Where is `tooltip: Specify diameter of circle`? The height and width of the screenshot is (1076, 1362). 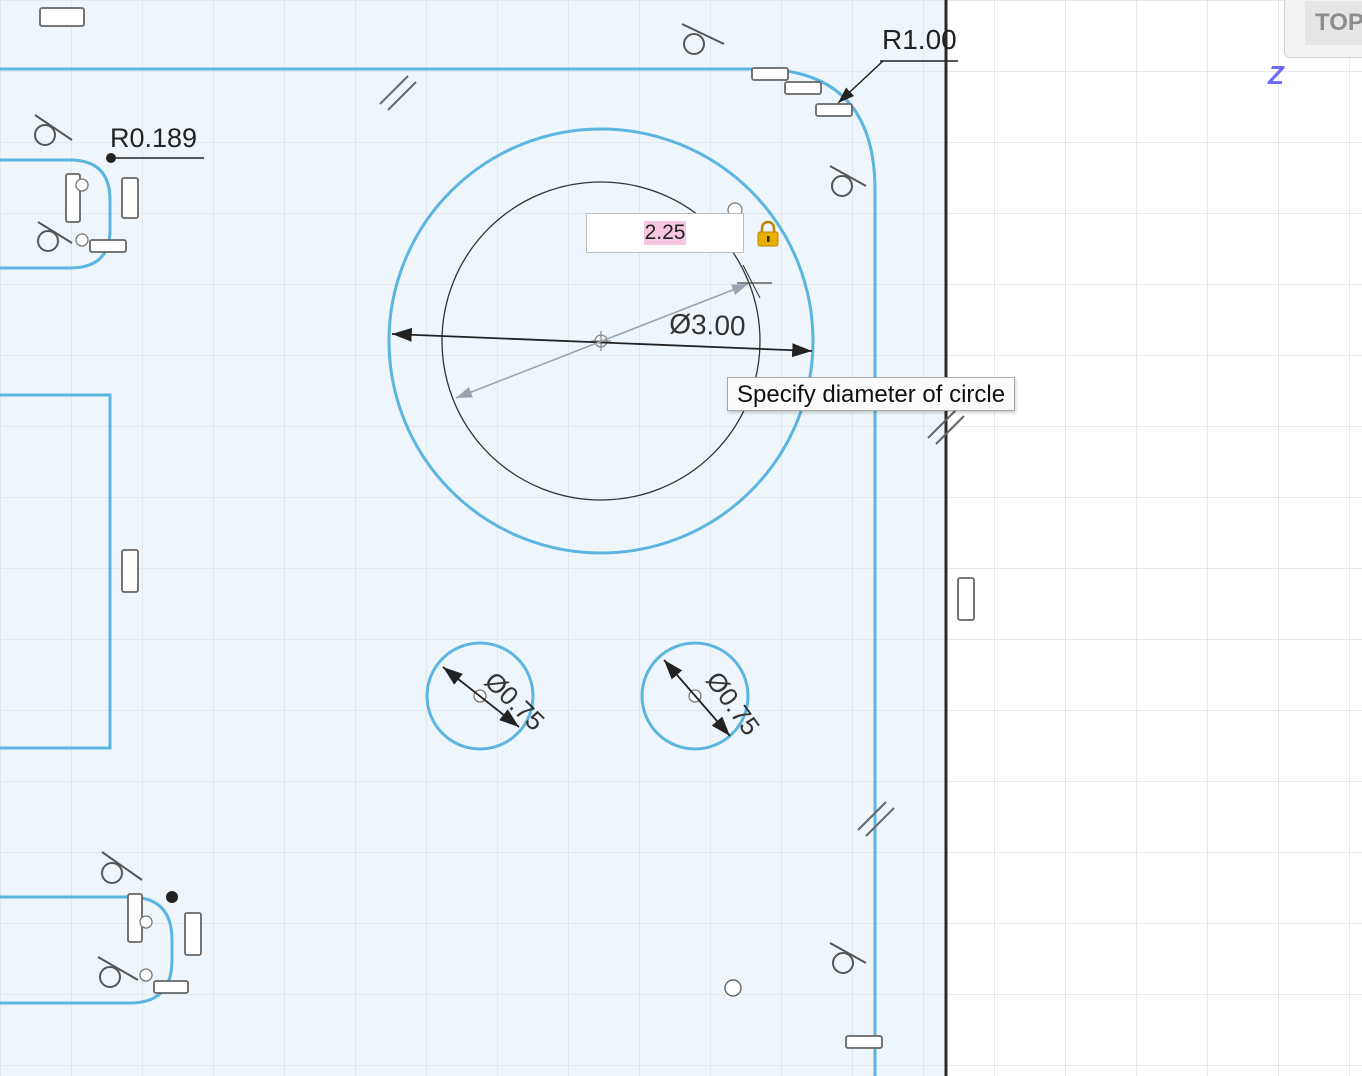
tooltip: Specify diameter of circle is located at coordinates (871, 394).